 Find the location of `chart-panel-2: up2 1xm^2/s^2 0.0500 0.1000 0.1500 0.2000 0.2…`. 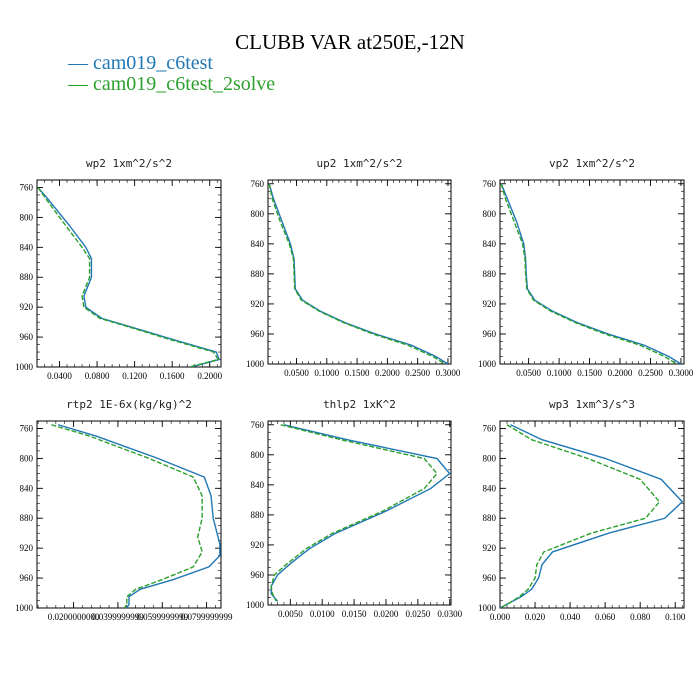

chart-panel-2: up2 1xm^2/s^2 0.0500 0.1000 0.1500 0.2000 0.2… is located at coordinates (353, 267).